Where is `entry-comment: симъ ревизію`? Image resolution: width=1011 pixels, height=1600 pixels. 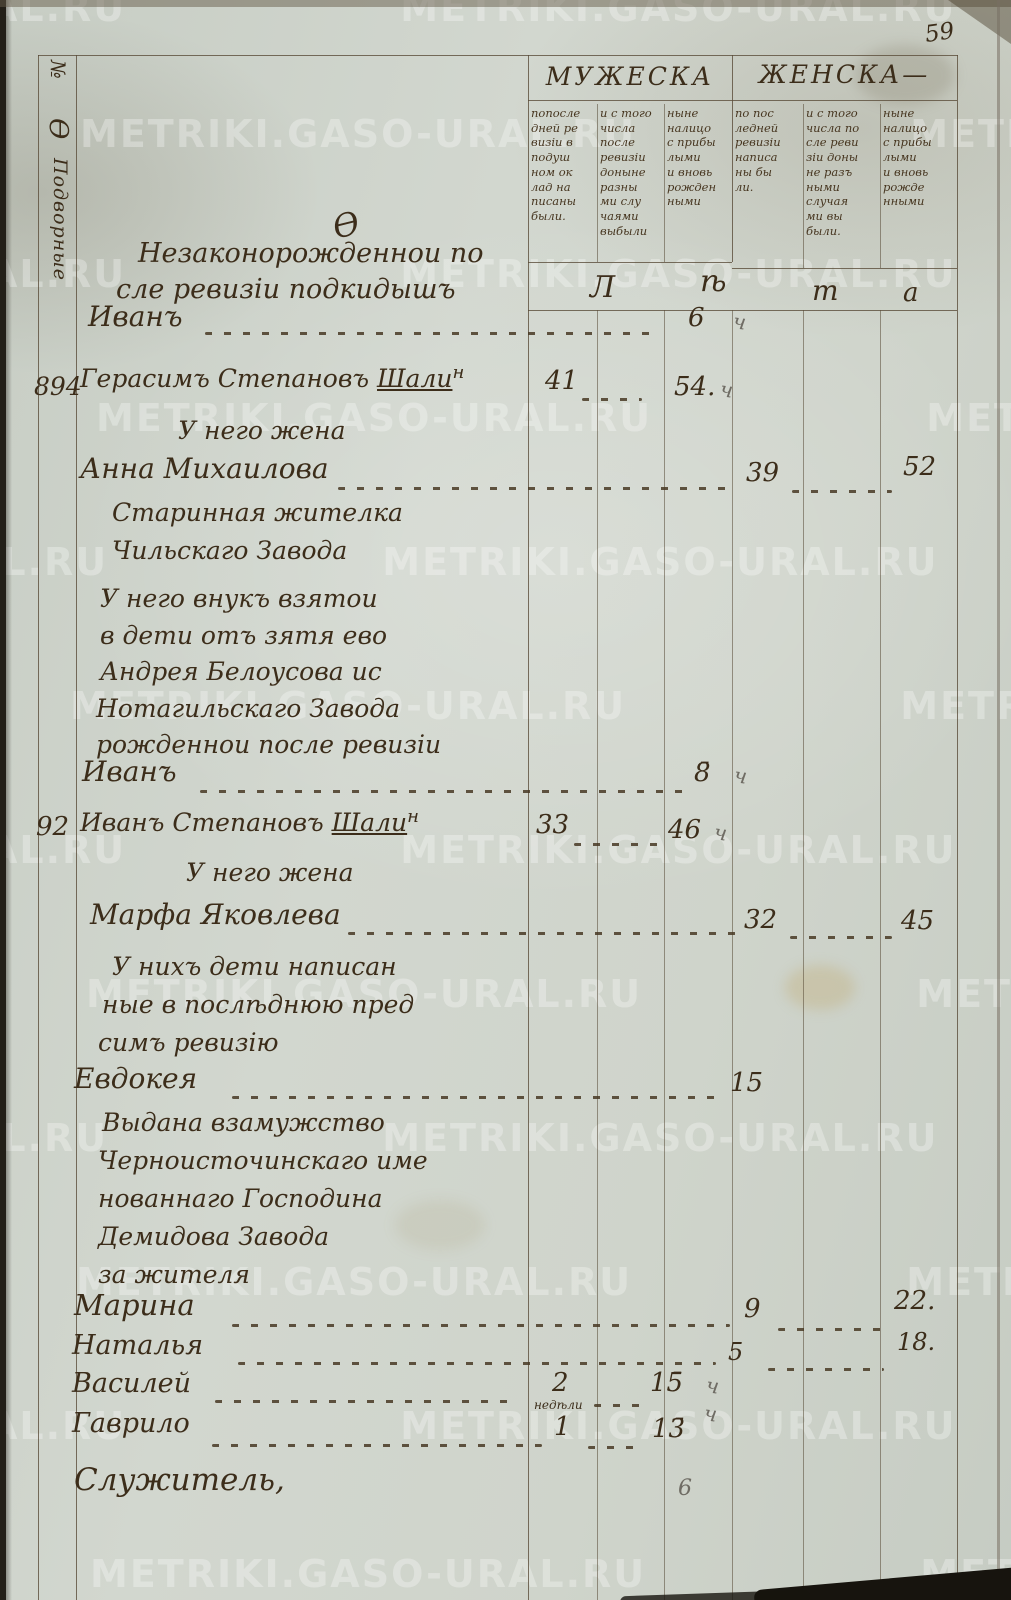
entry-comment: симъ ревизію is located at coordinates (188, 1042).